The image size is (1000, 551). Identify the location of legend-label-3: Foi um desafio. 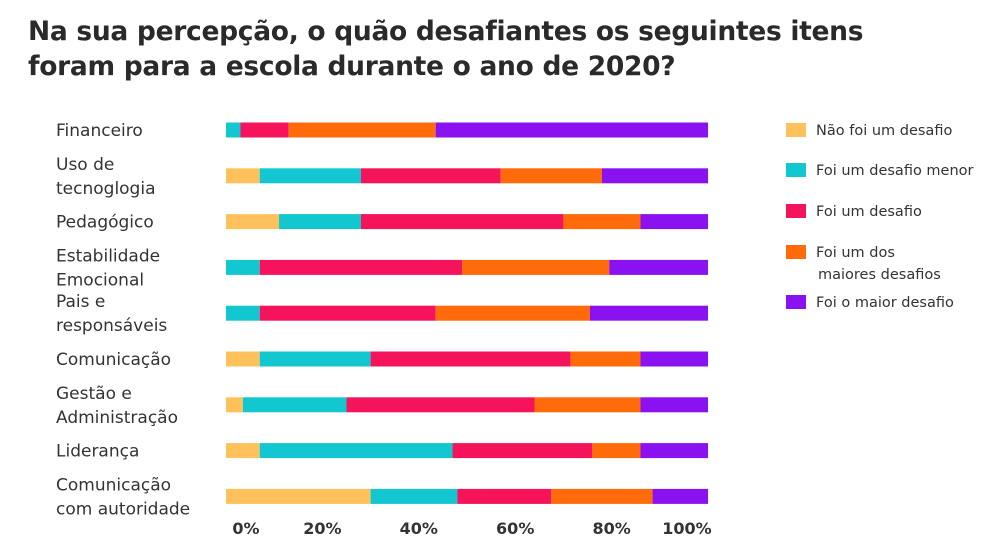
(869, 212).